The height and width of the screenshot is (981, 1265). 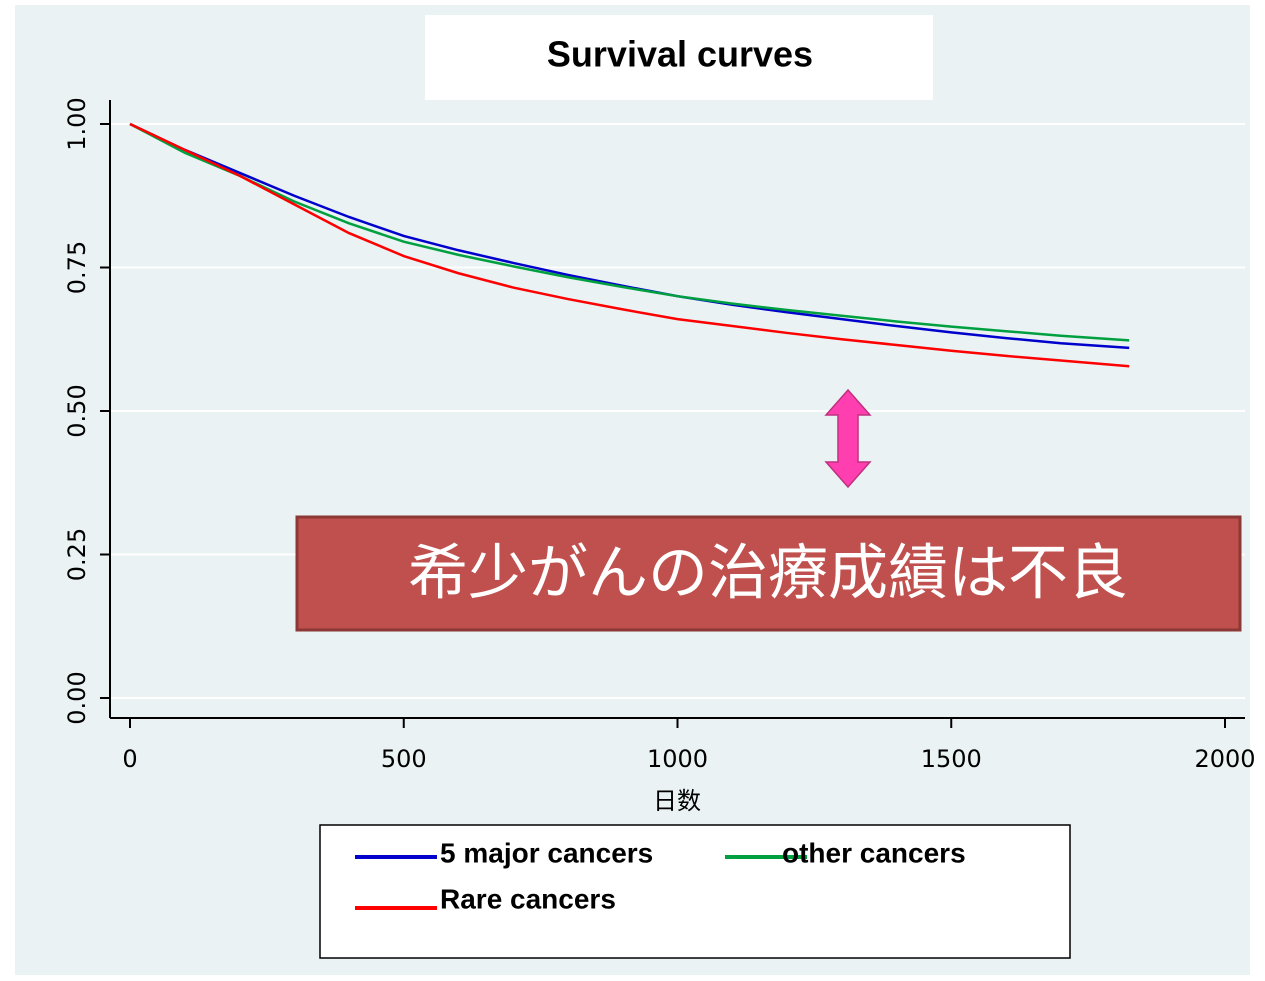 I want to click on y-tick-label: 1.00, so click(x=77, y=123).